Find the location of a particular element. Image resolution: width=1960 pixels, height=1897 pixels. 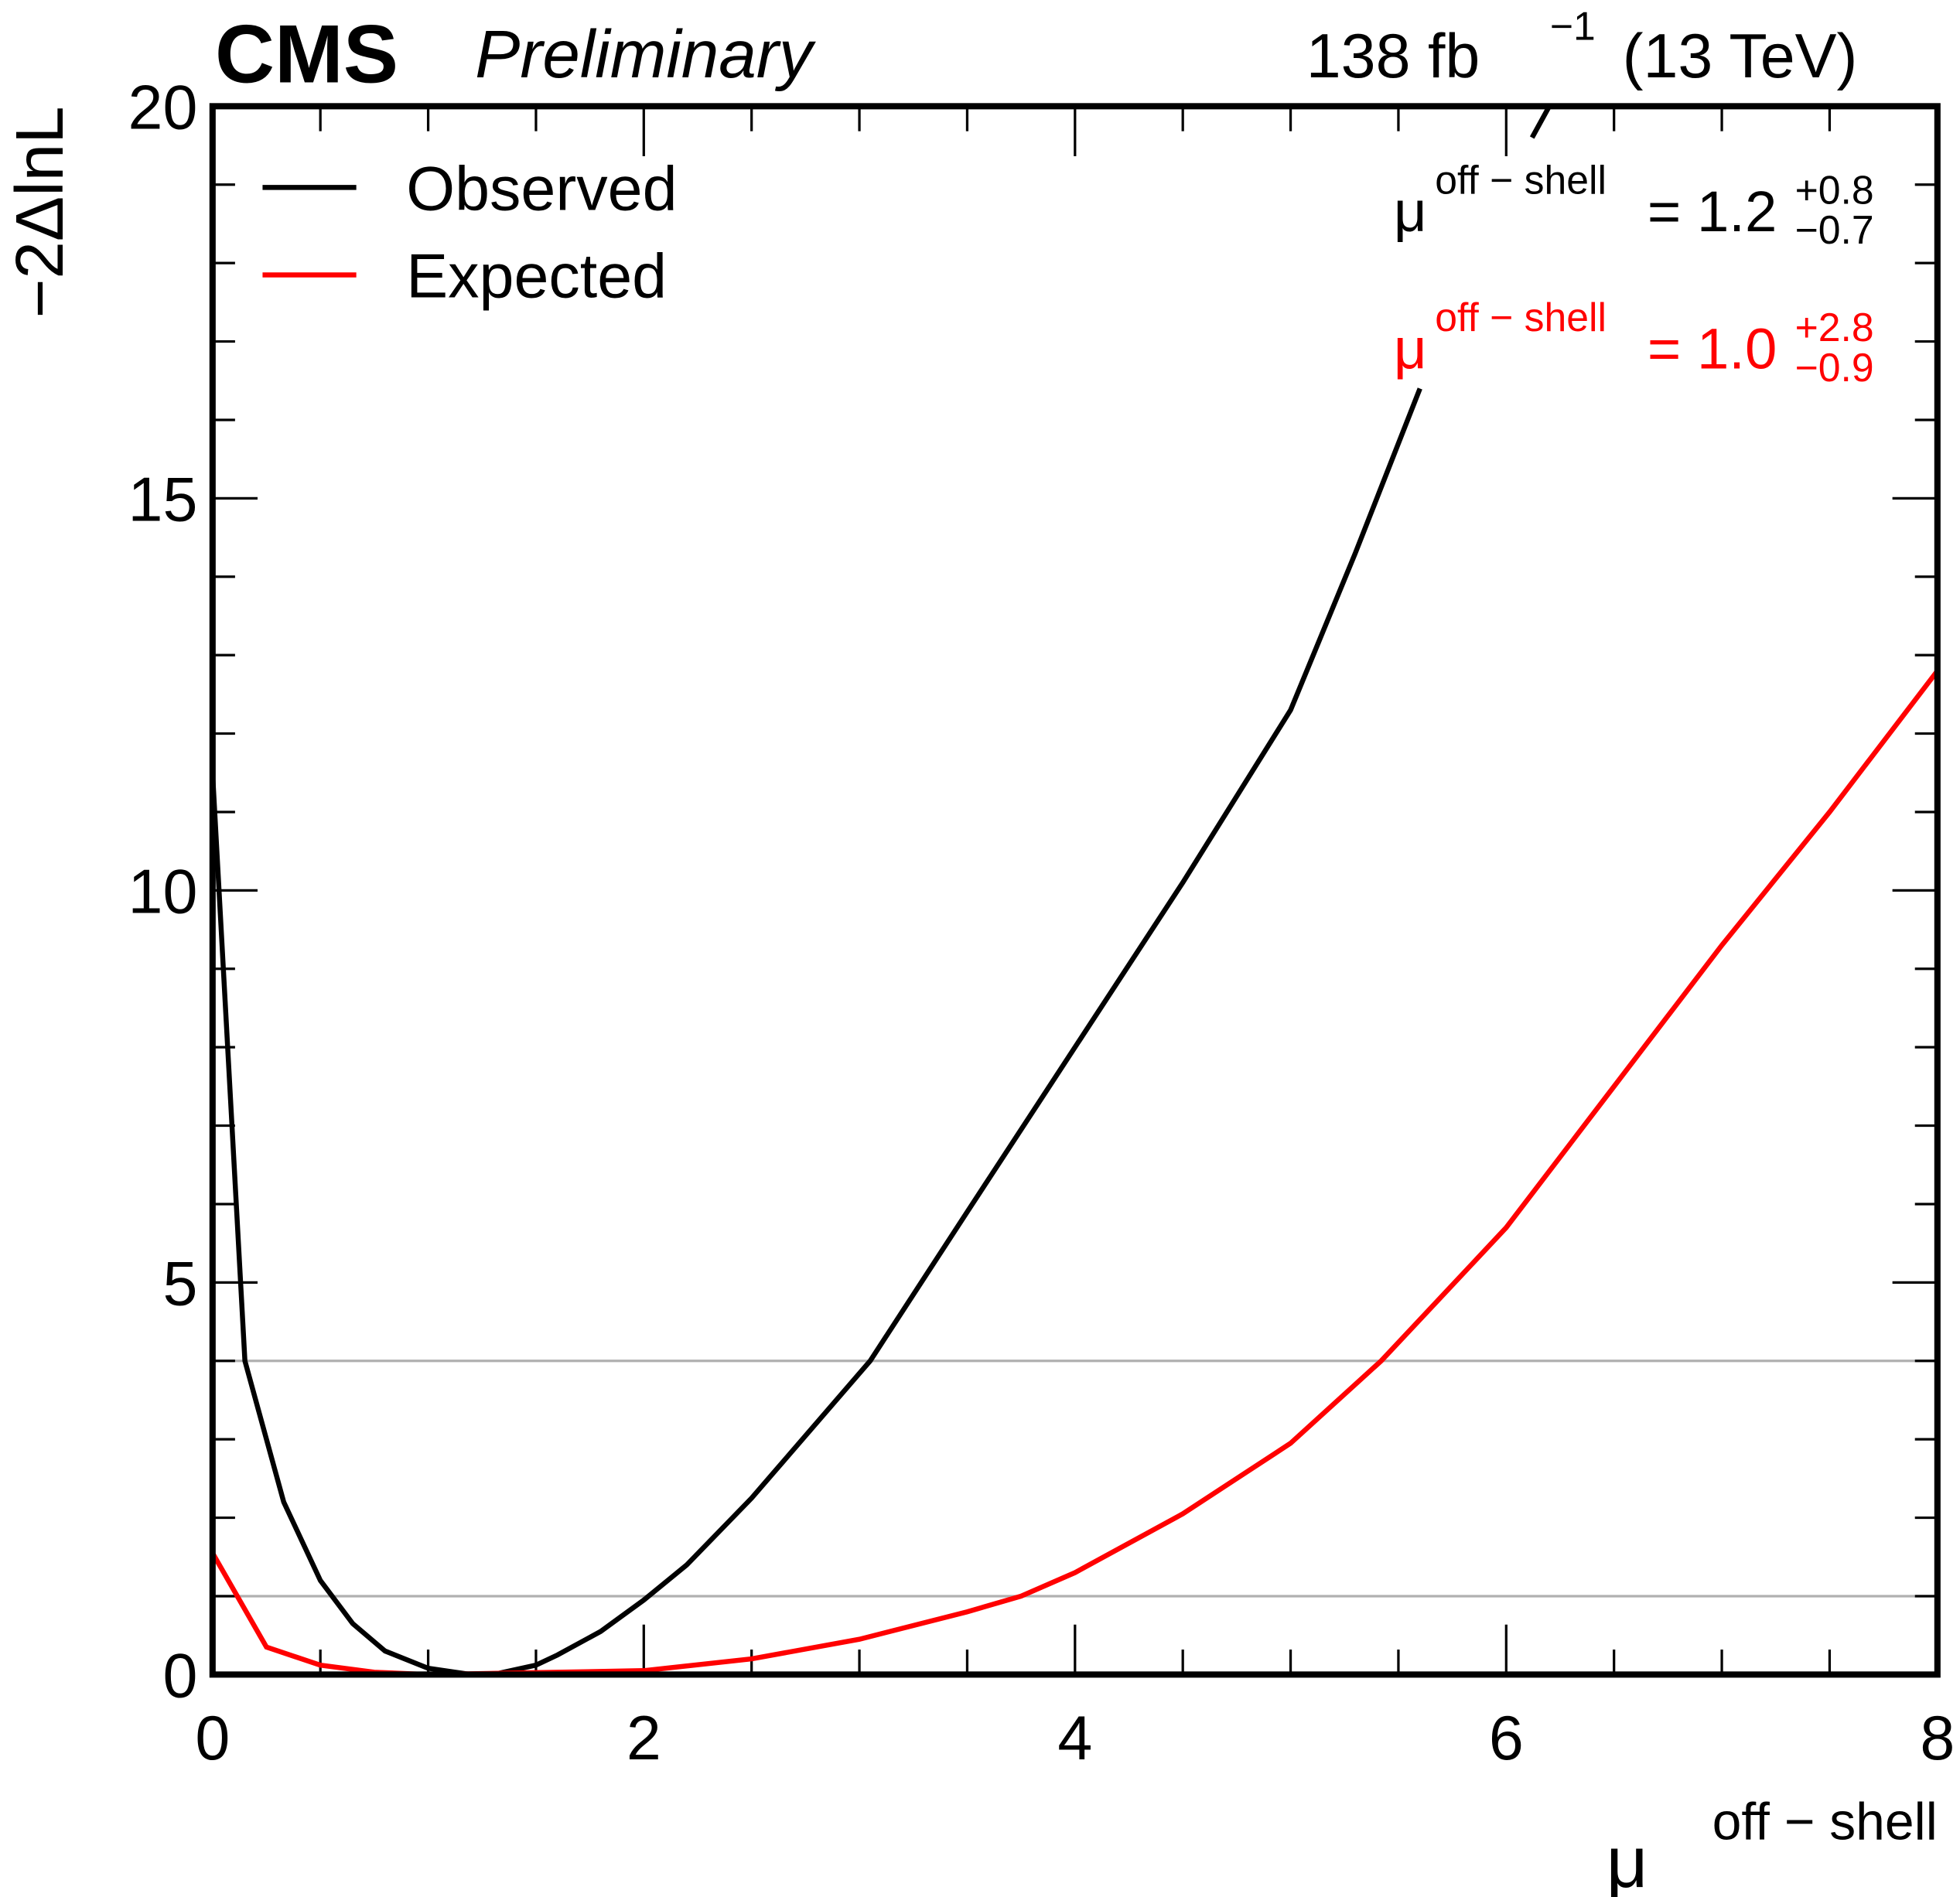

y-tick-label: 0 is located at coordinates (179, 1676).